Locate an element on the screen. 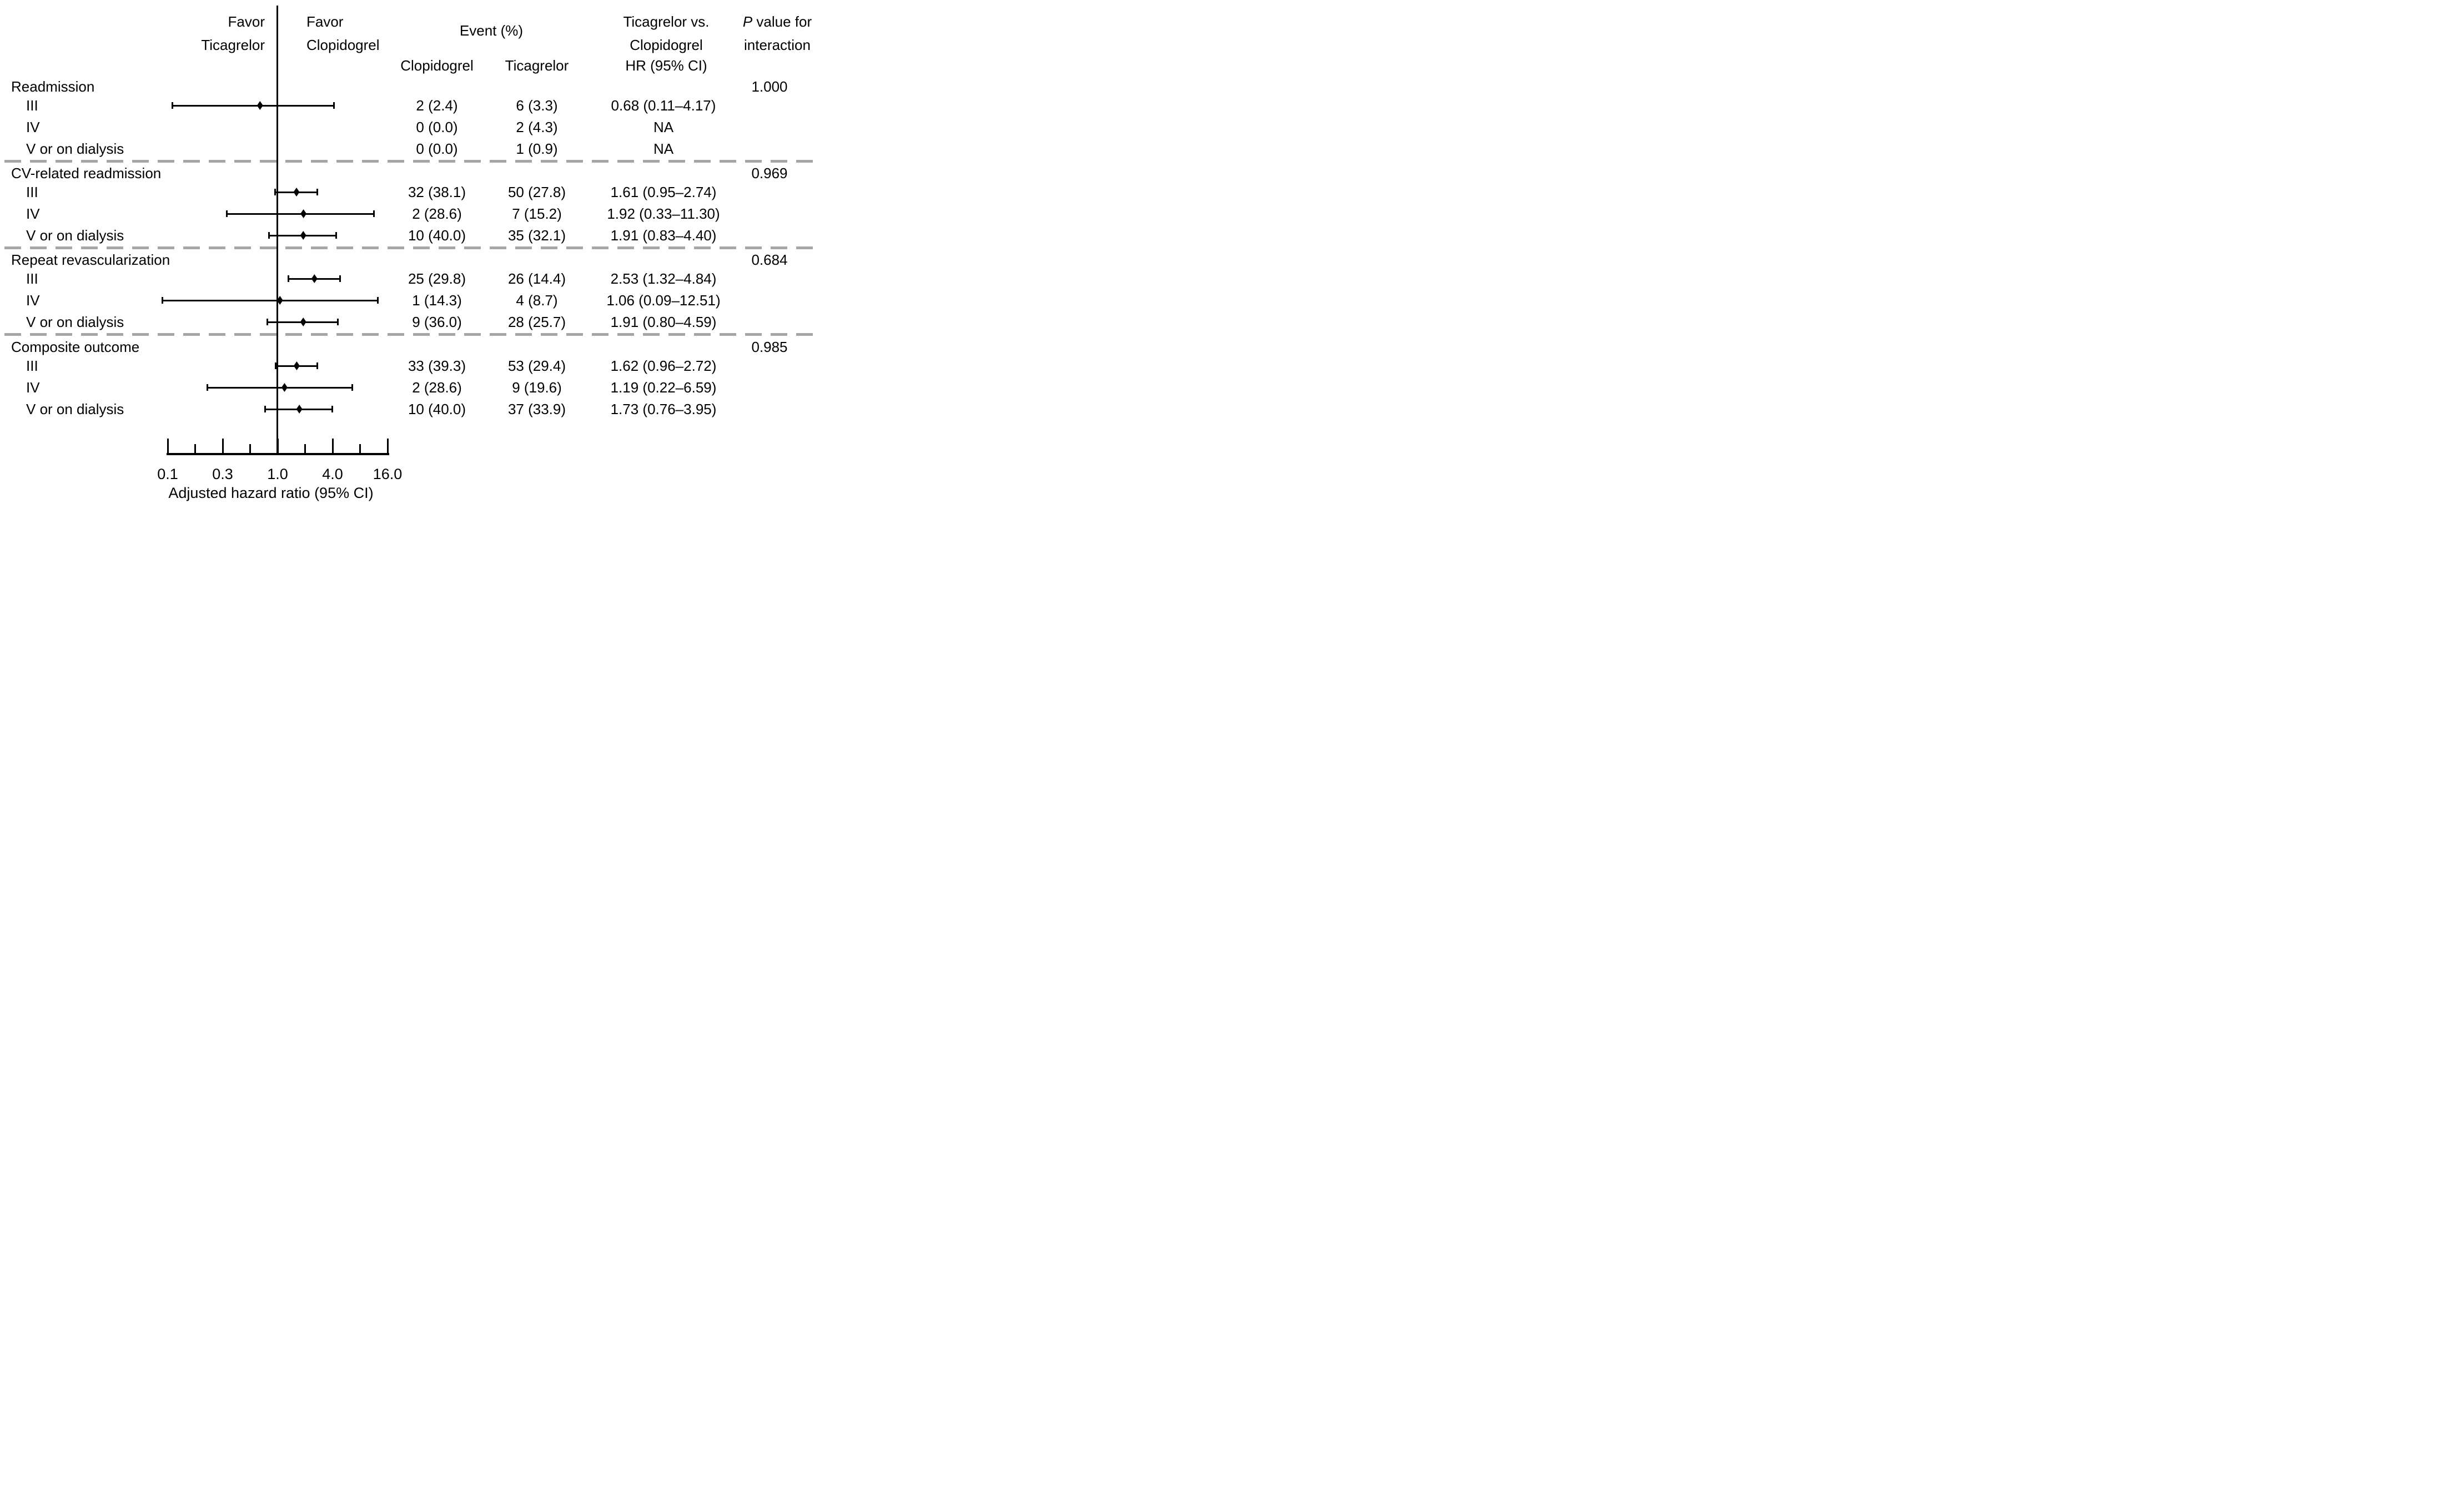 The height and width of the screenshot is (1511, 2464). event-ticagrelor-value: 26 (14.4) is located at coordinates (536, 278).